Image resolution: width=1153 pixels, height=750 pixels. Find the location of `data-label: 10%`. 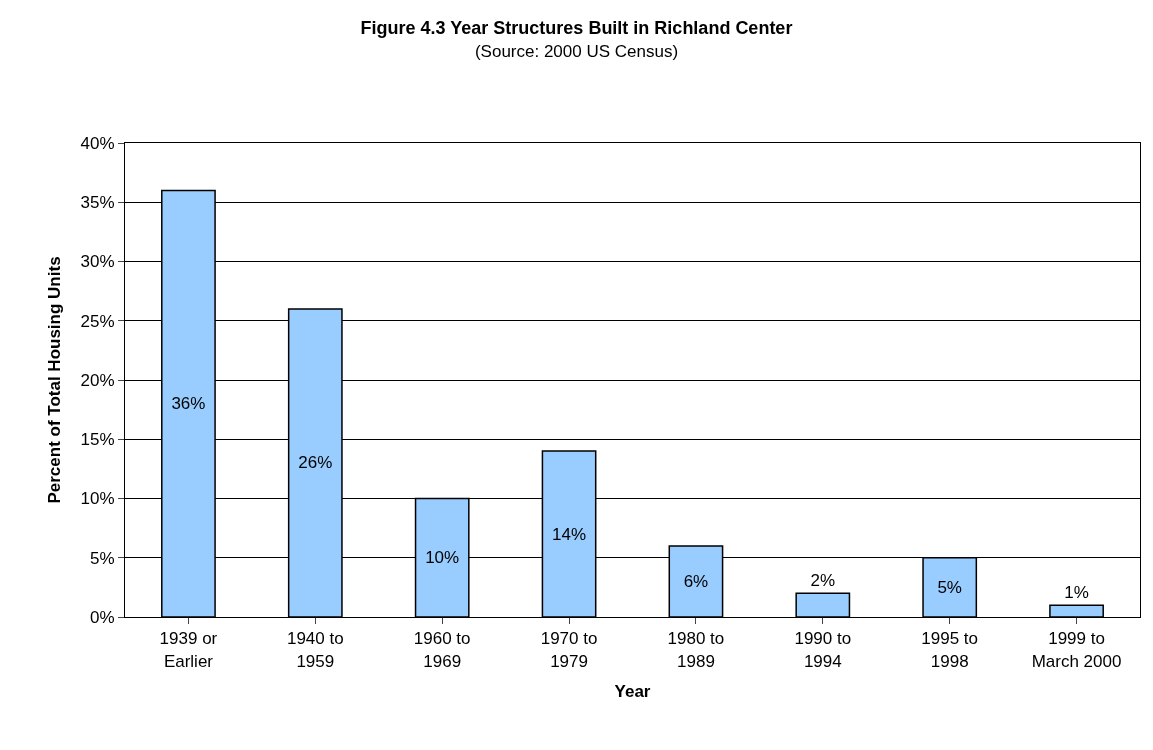

data-label: 10% is located at coordinates (442, 558).